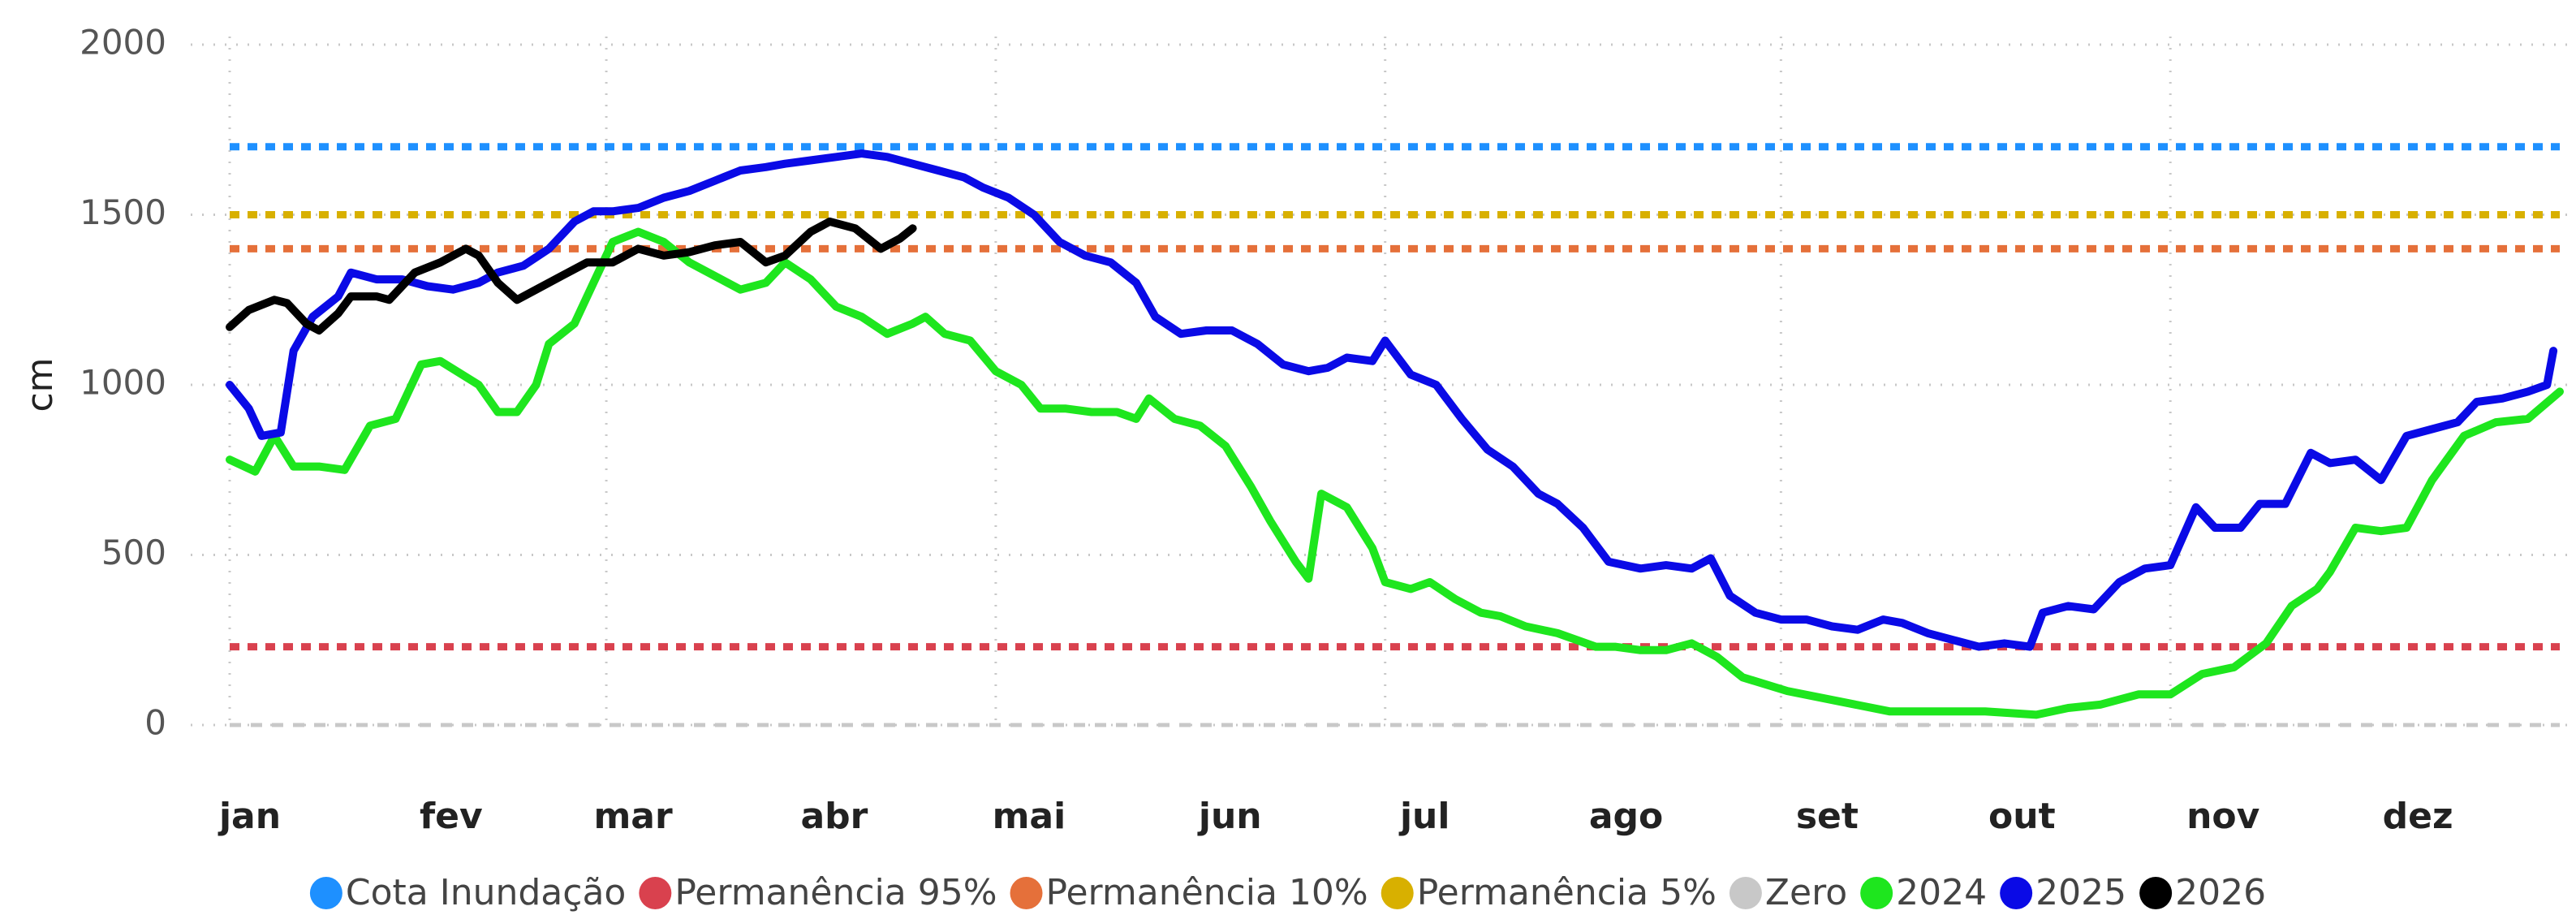  Describe the element at coordinates (486, 892) in the screenshot. I see `legend-label: Cota Inundação` at that location.